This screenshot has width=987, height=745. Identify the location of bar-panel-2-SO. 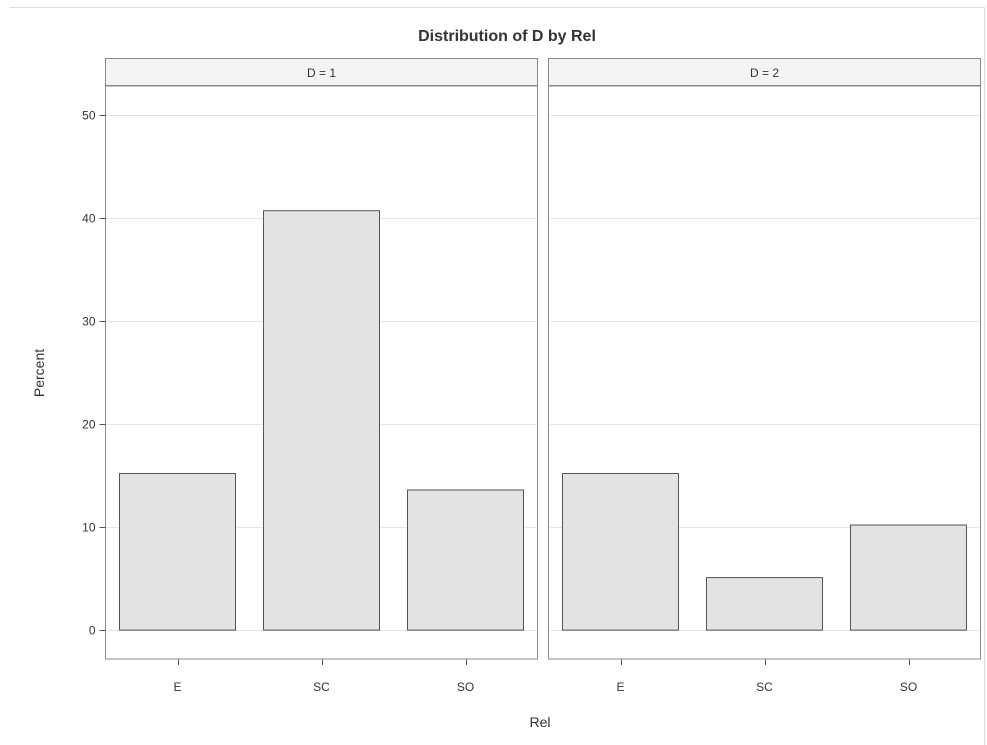
(908, 577).